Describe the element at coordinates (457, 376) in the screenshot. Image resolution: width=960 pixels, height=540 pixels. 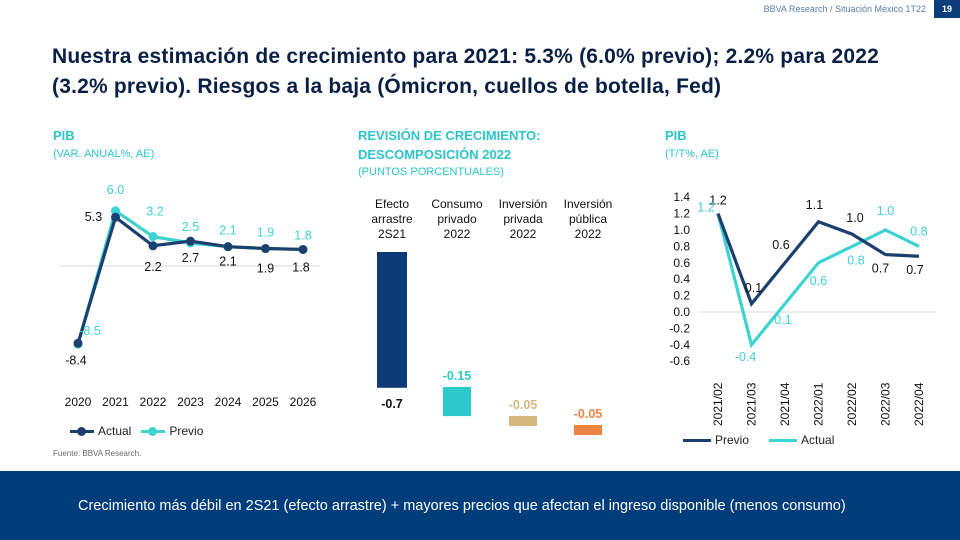
I see `chart2-bar-label: -0.15` at that location.